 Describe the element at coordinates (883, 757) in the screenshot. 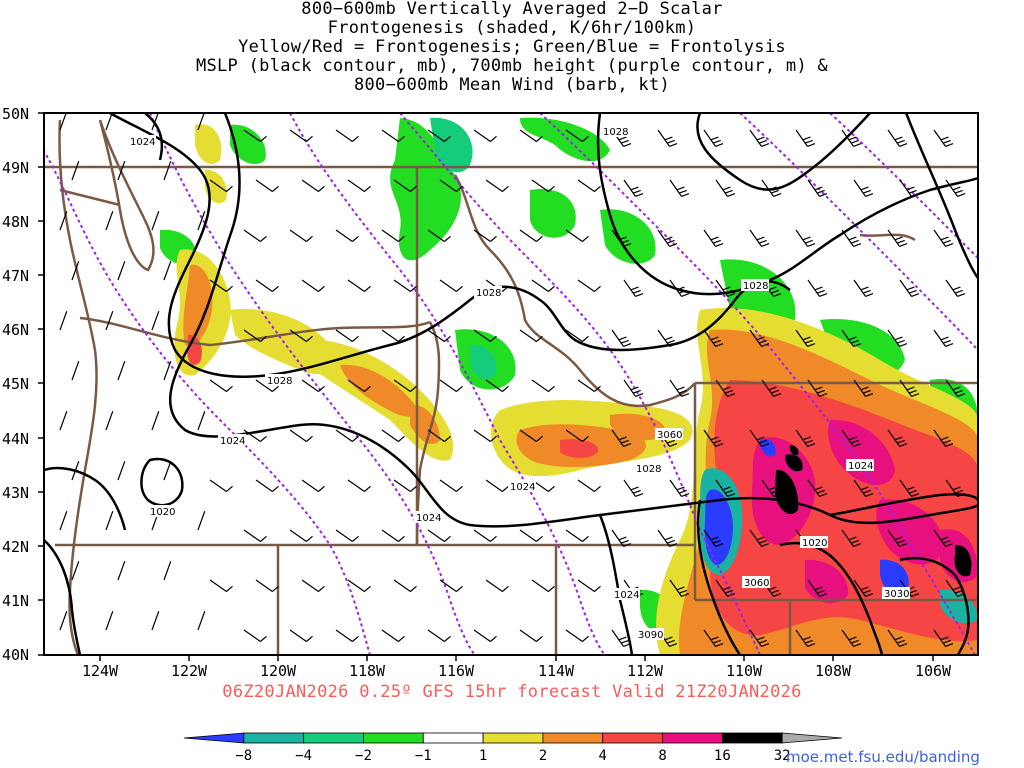

I see `source-url: moe.met.fsu.edu/banding` at that location.